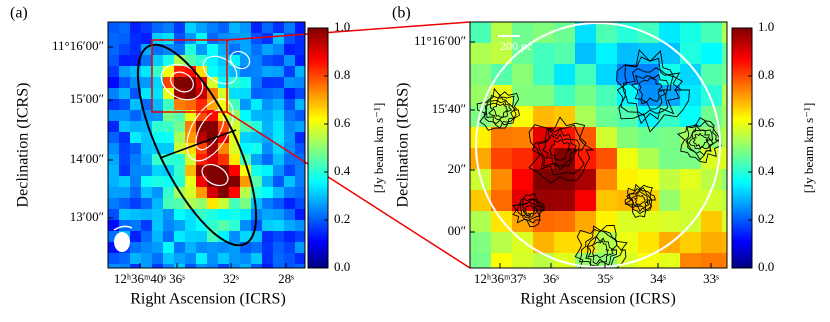 Image resolution: width=830 pixels, height=322 pixels. I want to click on scalebar-label: 200 pc, so click(516, 46).